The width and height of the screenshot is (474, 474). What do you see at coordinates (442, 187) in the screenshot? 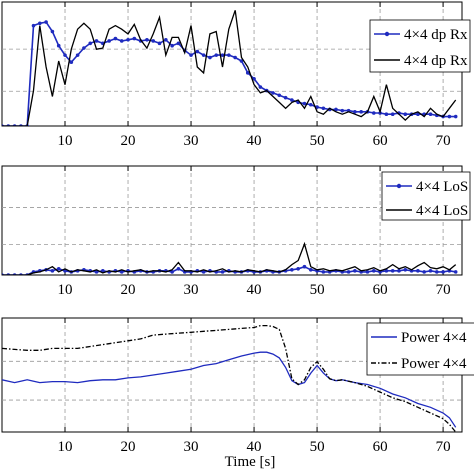
I see `legend-label-0: 4×4 LoS` at bounding box center [442, 187].